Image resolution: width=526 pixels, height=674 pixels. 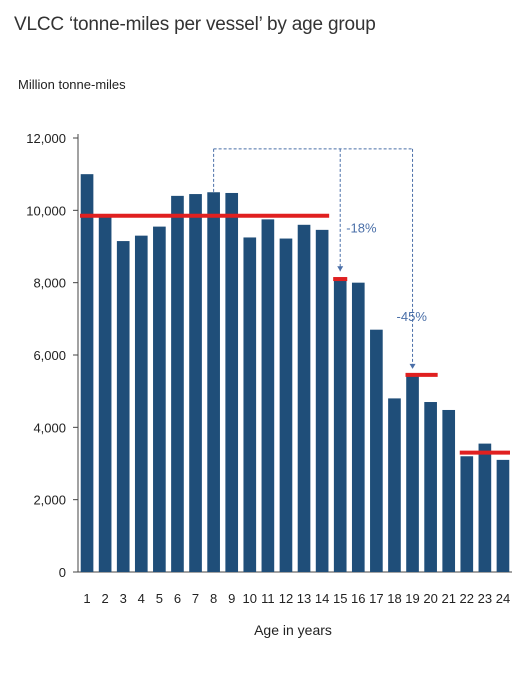 What do you see at coordinates (213, 598) in the screenshot?
I see `x-tick-label: 8` at bounding box center [213, 598].